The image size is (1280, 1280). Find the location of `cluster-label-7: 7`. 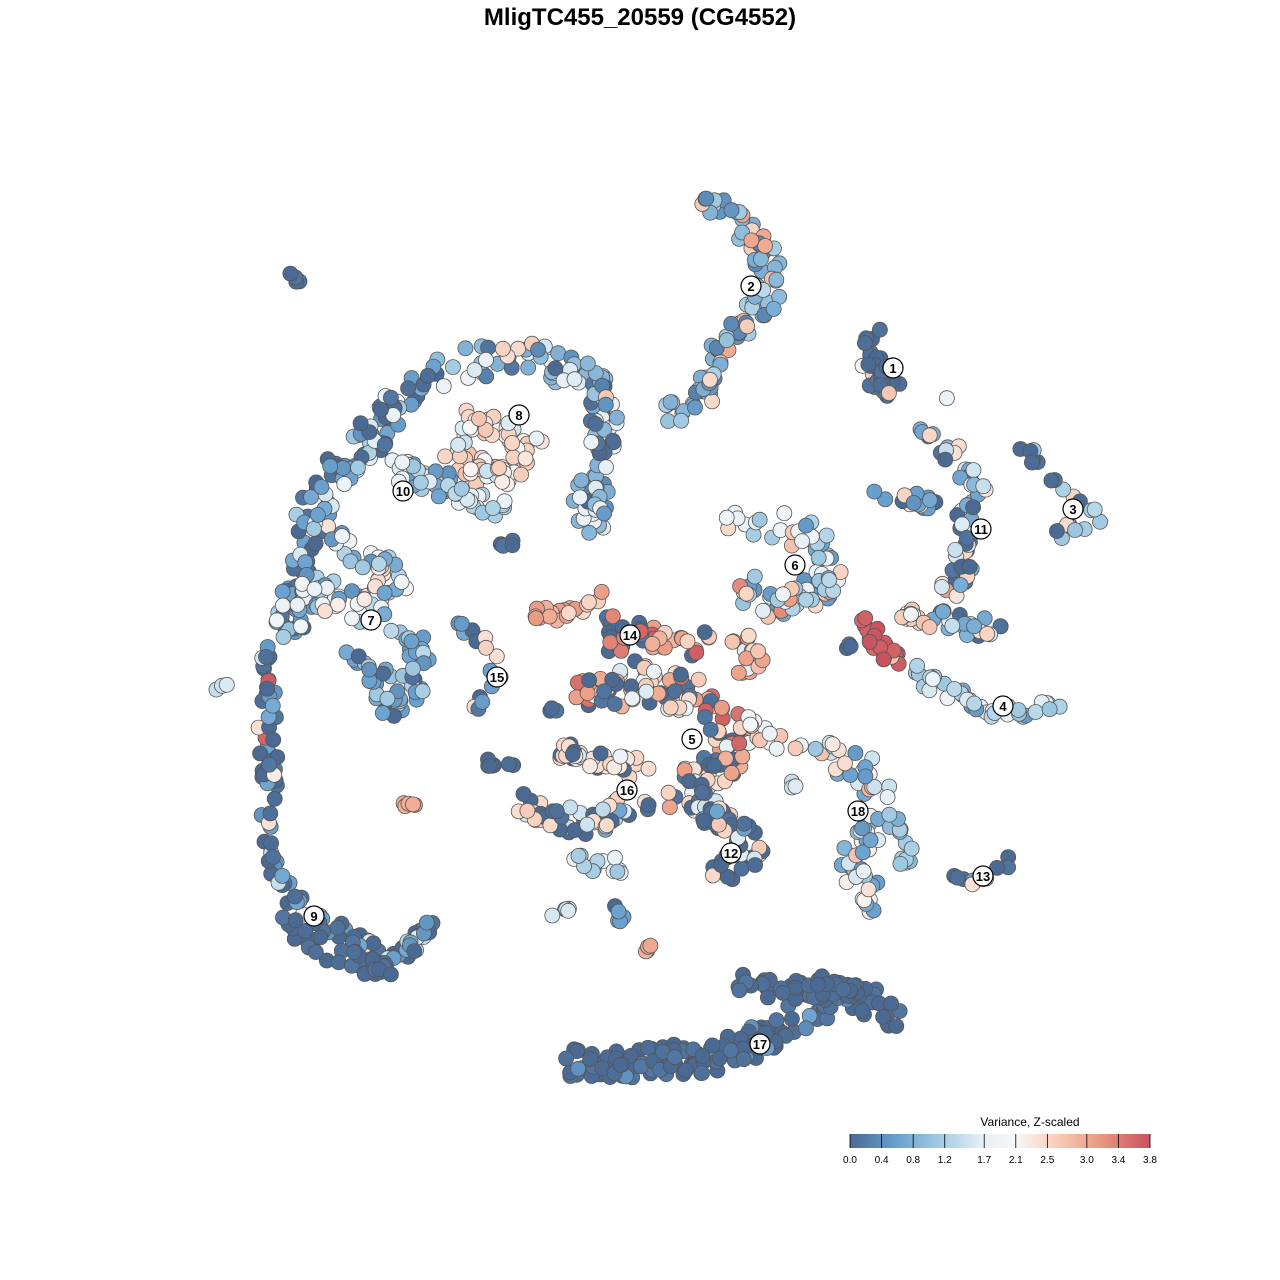

cluster-label-7: 7 is located at coordinates (371, 620).